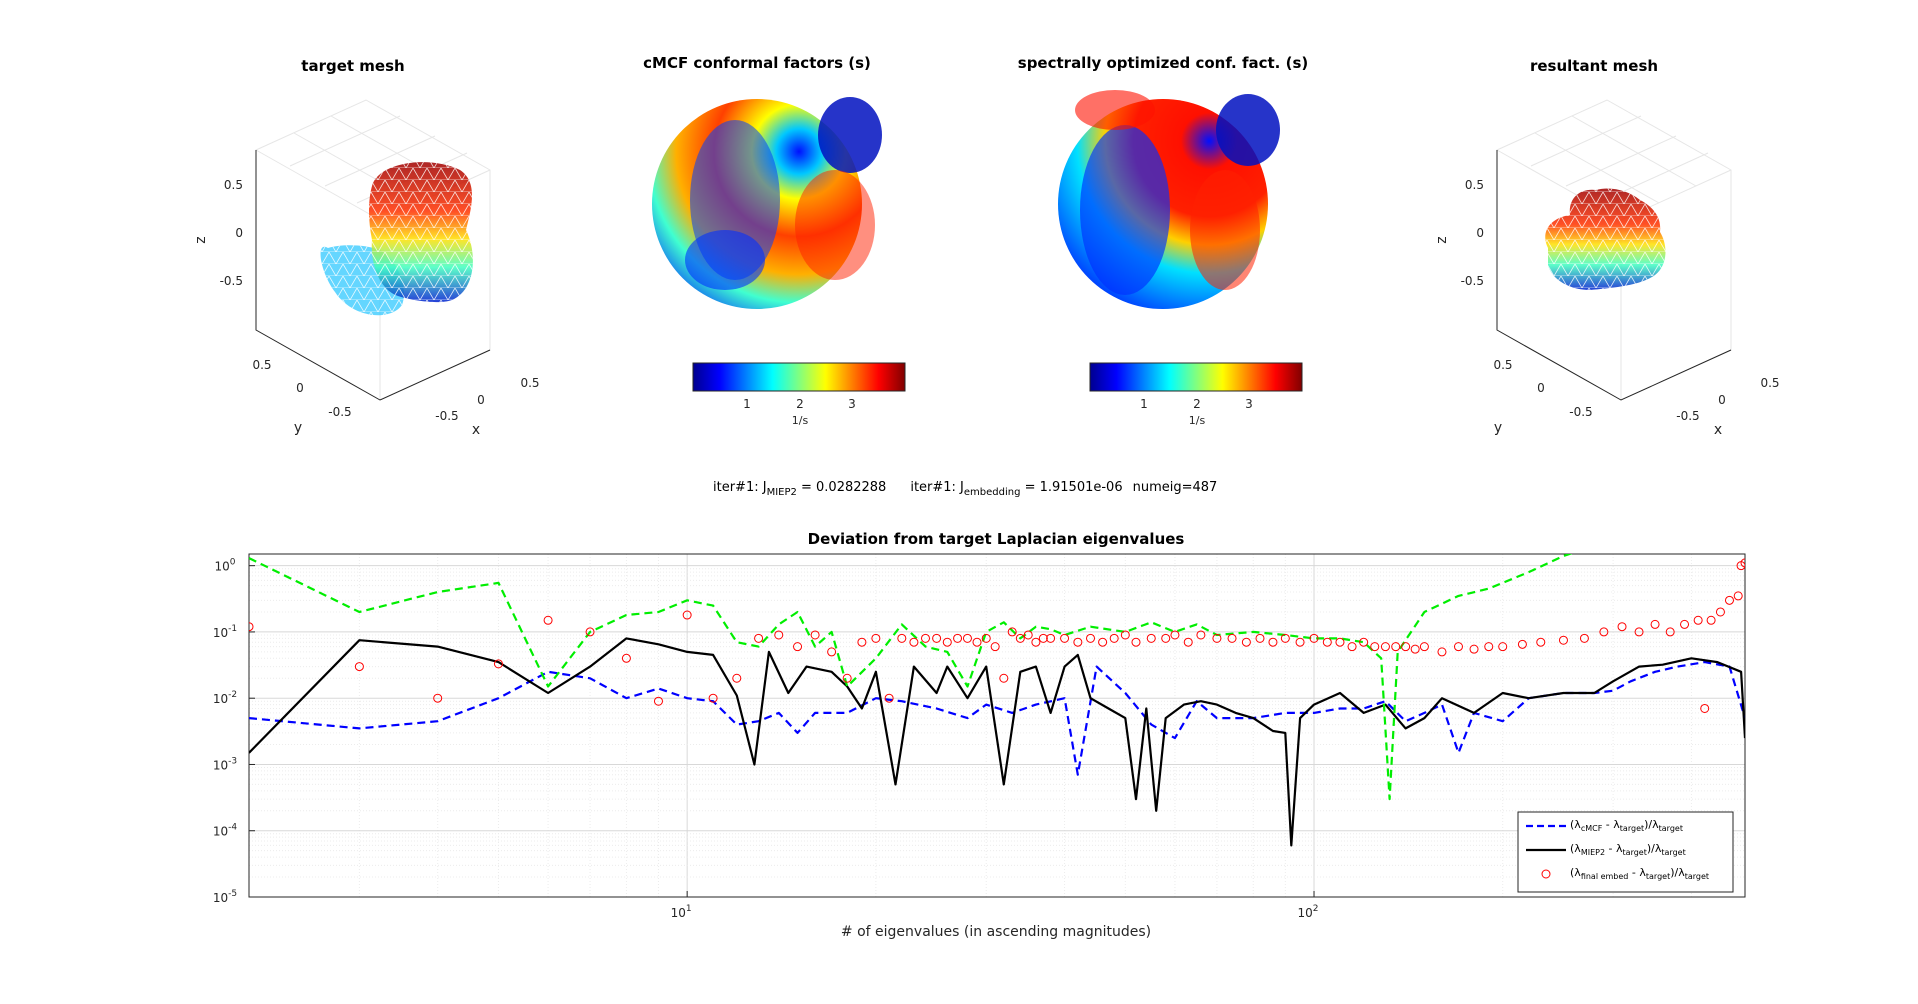  What do you see at coordinates (300, 388) in the screenshot?
I see `target-ytick-2: 0` at bounding box center [300, 388].